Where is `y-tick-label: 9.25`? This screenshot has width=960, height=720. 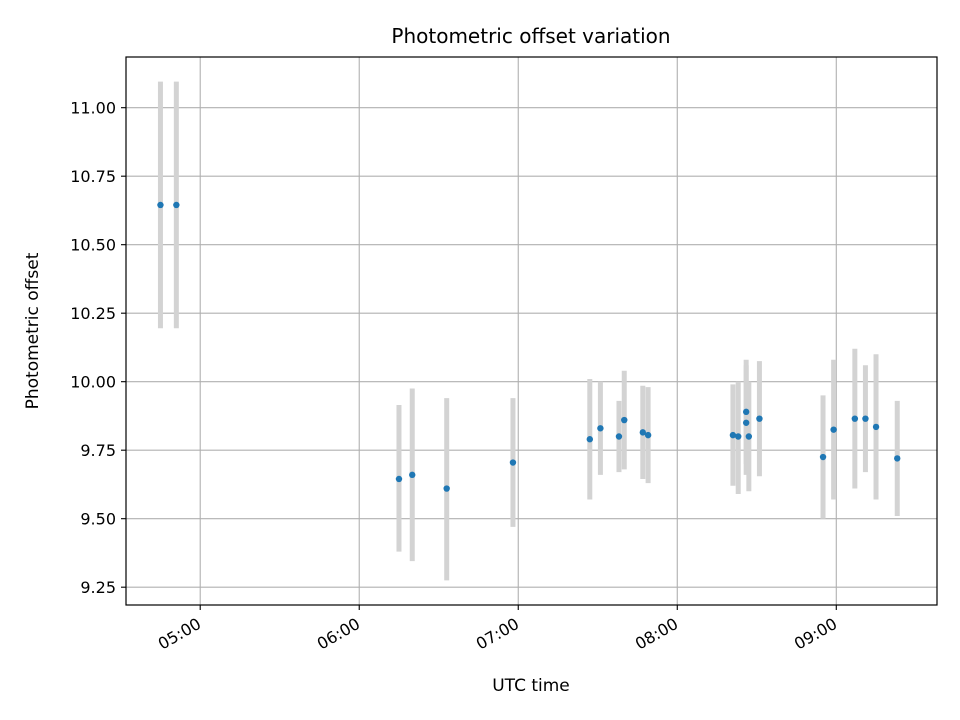
y-tick-label: 9.25 is located at coordinates (98, 587).